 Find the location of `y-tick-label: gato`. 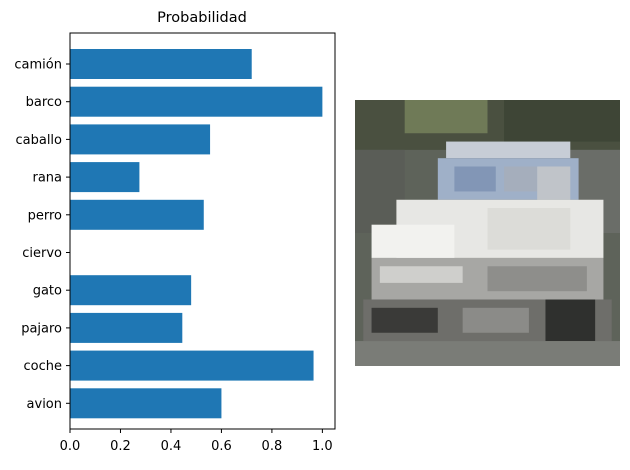

y-tick-label: gato is located at coordinates (47, 291).